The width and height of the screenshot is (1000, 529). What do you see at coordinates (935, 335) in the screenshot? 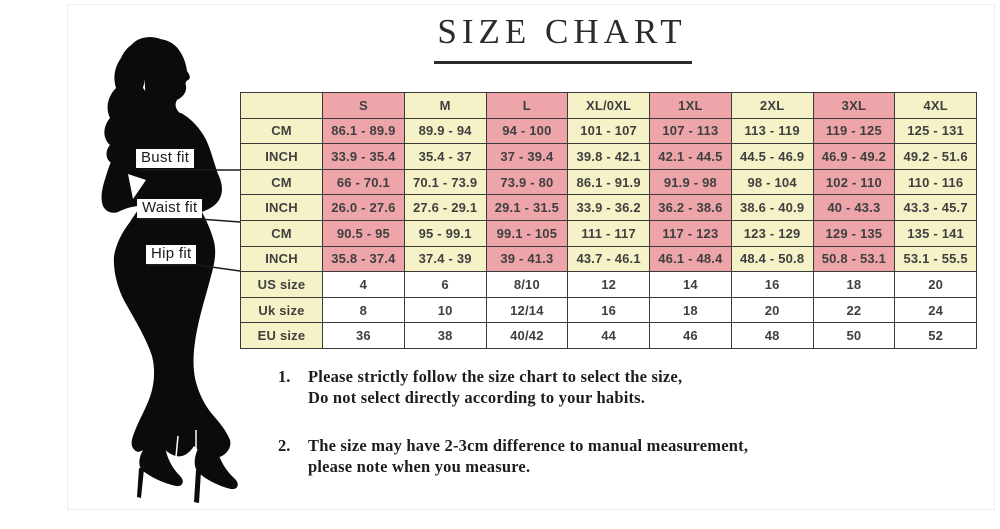
I see `size-value-cell: 52` at bounding box center [935, 335].